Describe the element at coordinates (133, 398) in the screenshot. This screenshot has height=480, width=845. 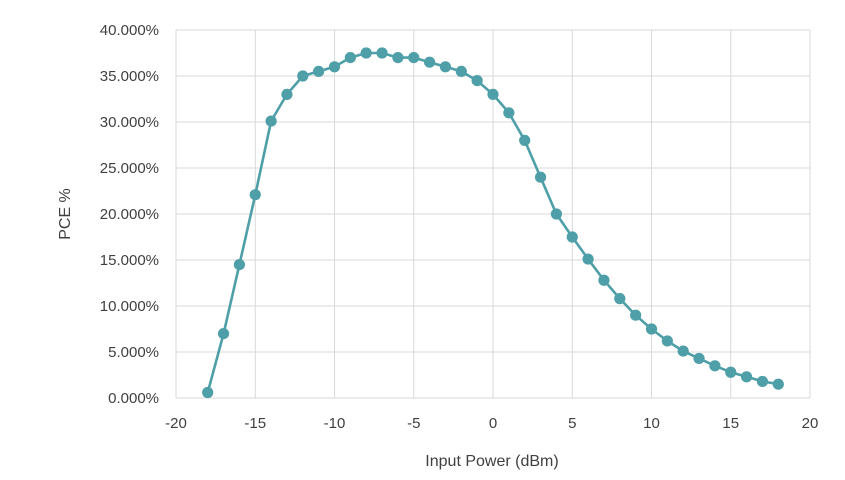
I see `y-tick-label: 0.000%` at that location.